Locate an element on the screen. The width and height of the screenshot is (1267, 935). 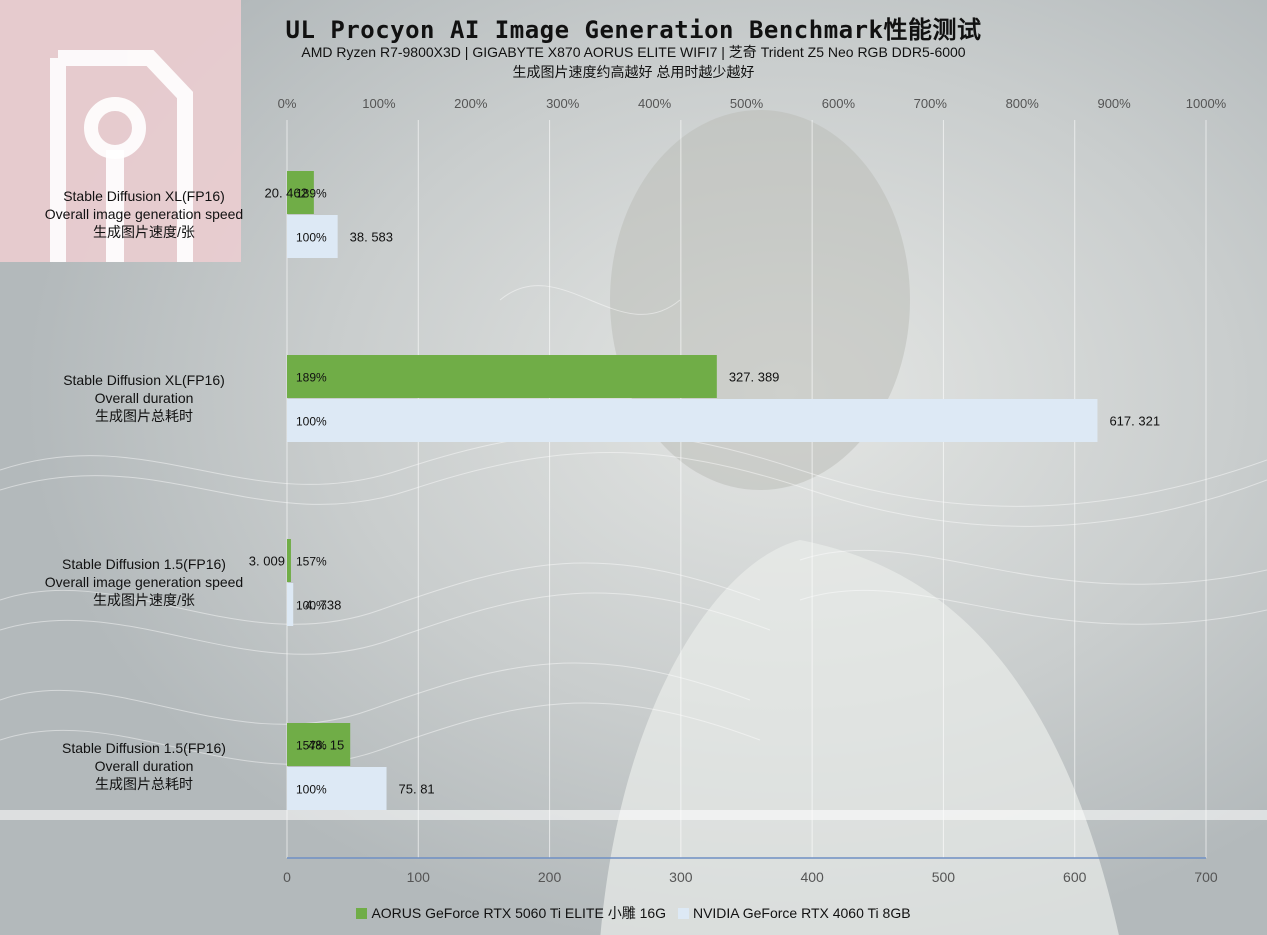
top-axis-tick-label: 900% is located at coordinates (1114, 103).